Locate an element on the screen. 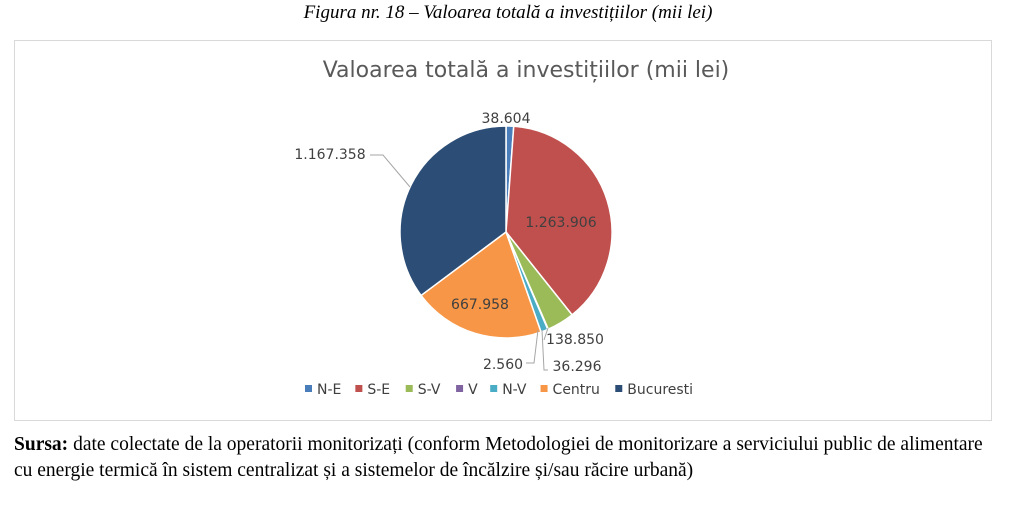 This screenshot has height=521, width=1016. data-label-centru: 667.958 is located at coordinates (480, 305).